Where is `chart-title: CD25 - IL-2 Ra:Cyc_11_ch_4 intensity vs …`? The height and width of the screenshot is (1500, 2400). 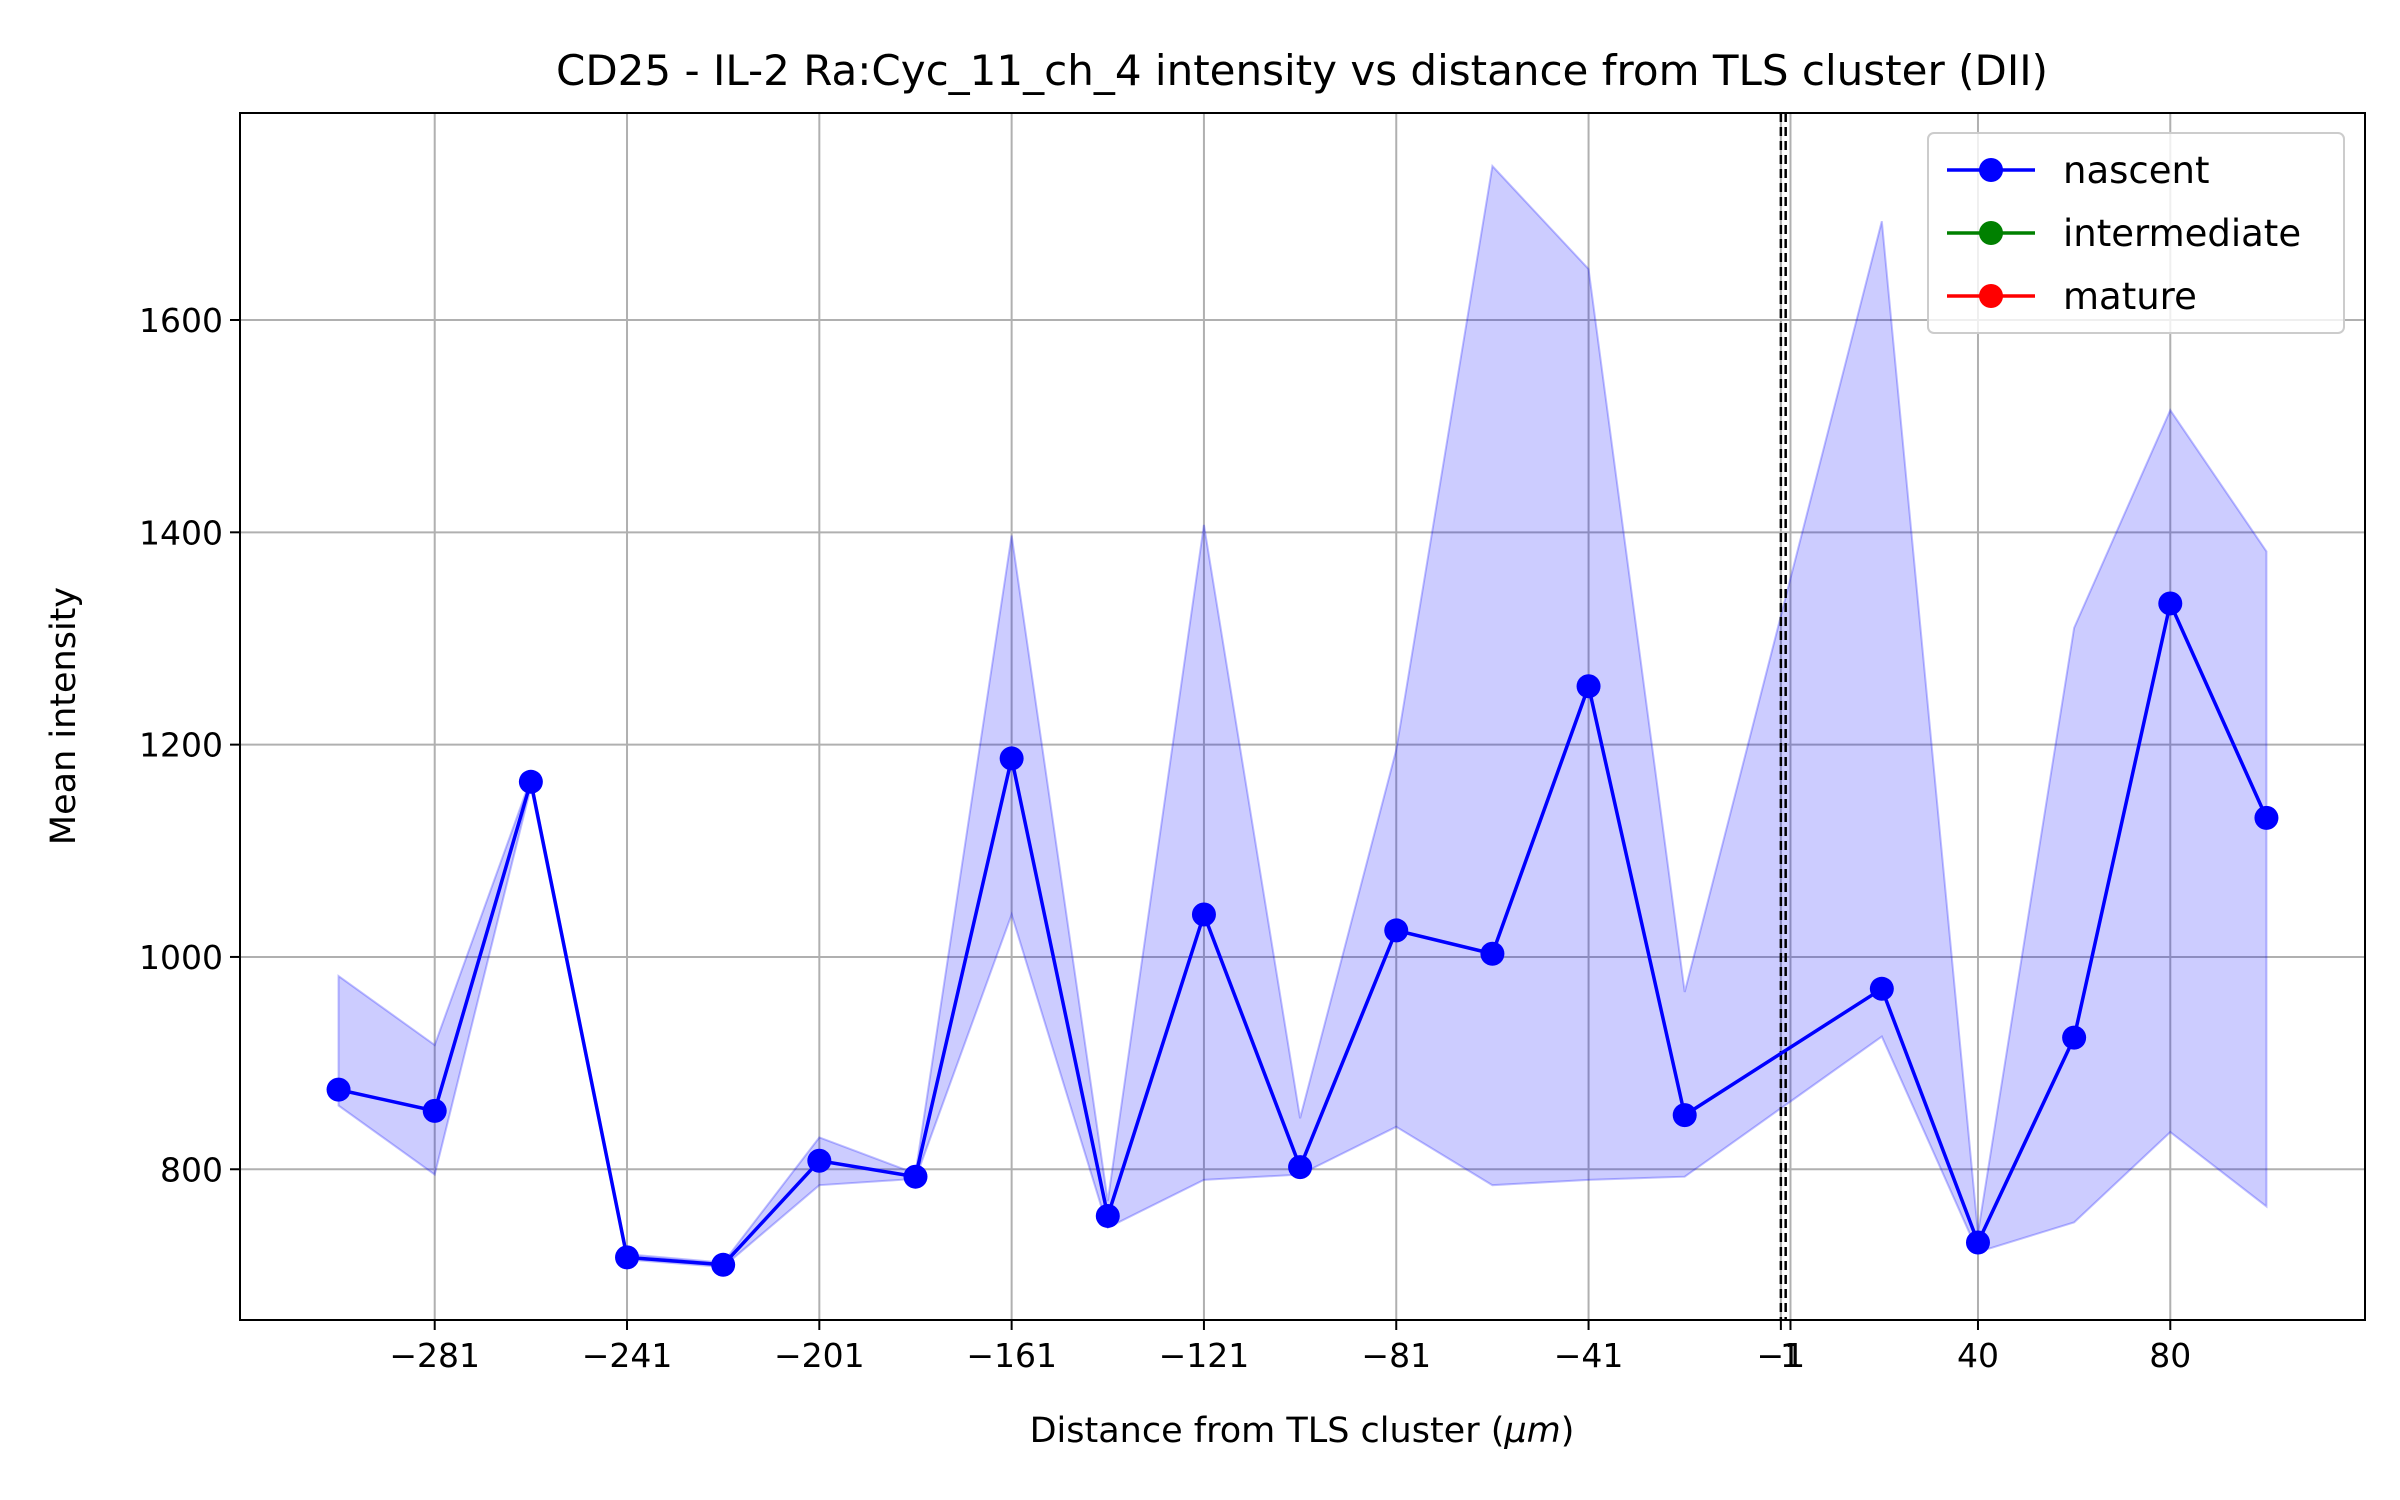 chart-title: CD25 - IL-2 Ra:Cyc_11_ch_4 intensity vs … is located at coordinates (1302, 70).